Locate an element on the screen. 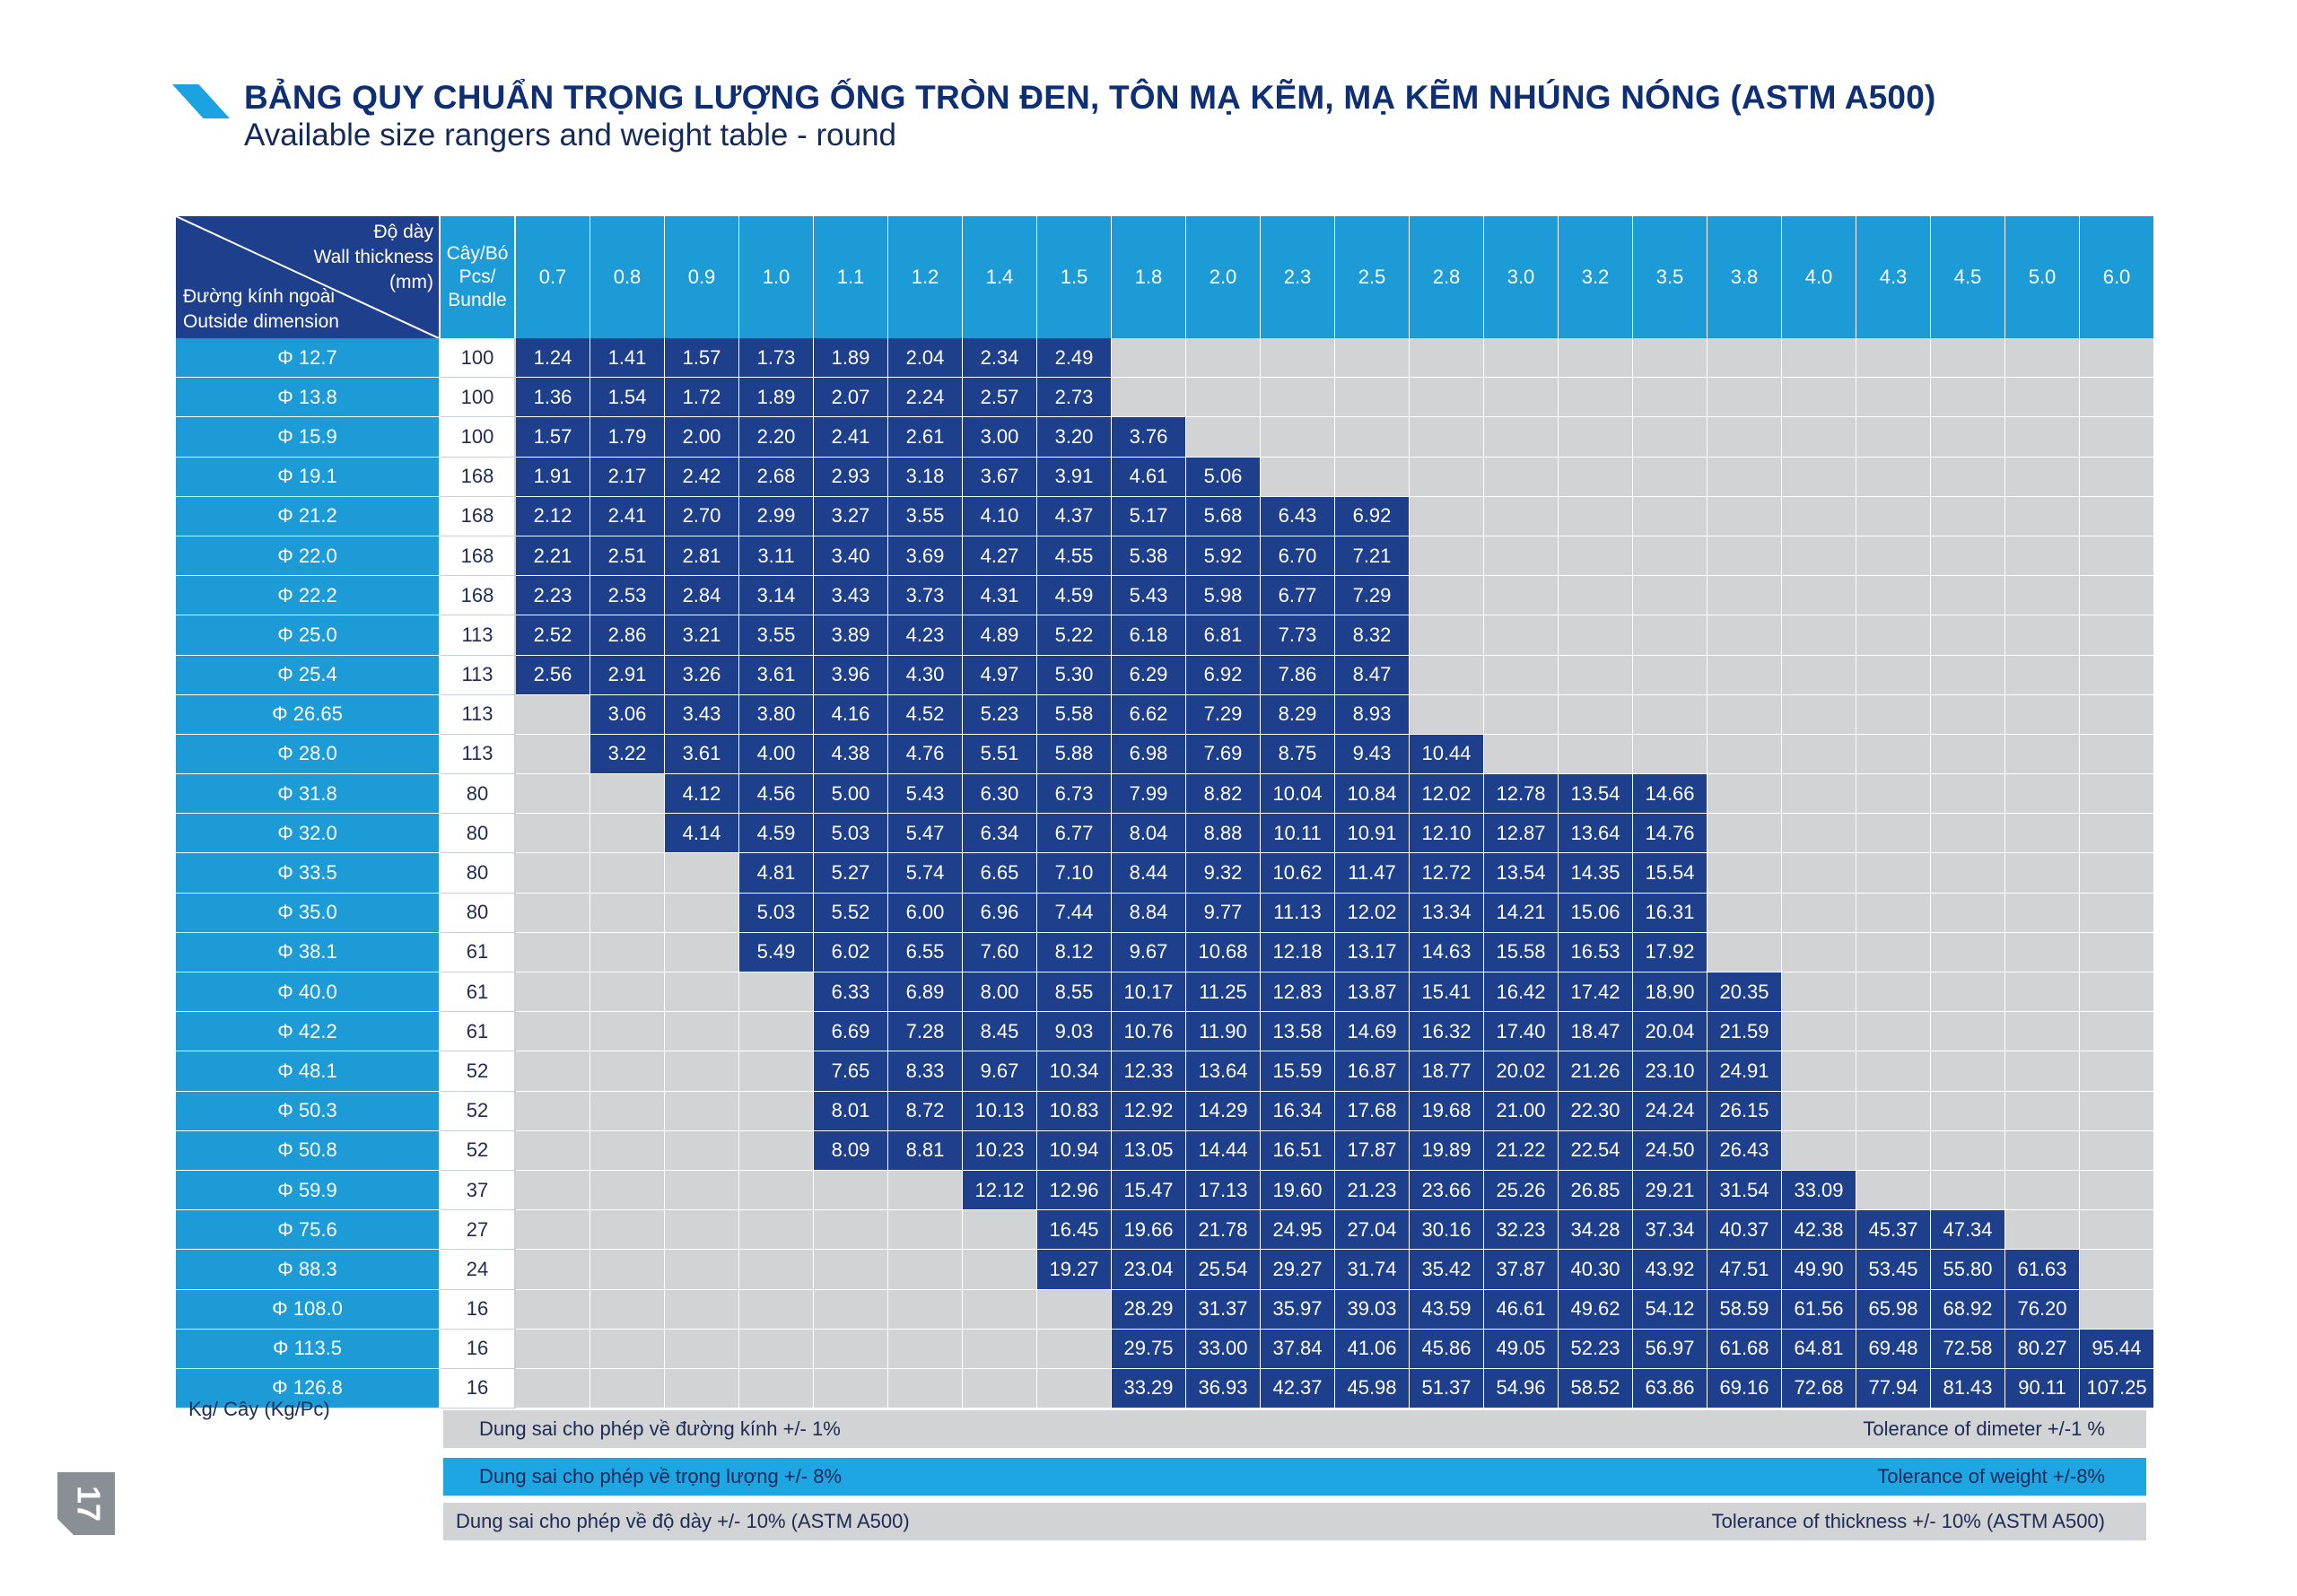  weight-cell: 11.25 is located at coordinates (1223, 992).